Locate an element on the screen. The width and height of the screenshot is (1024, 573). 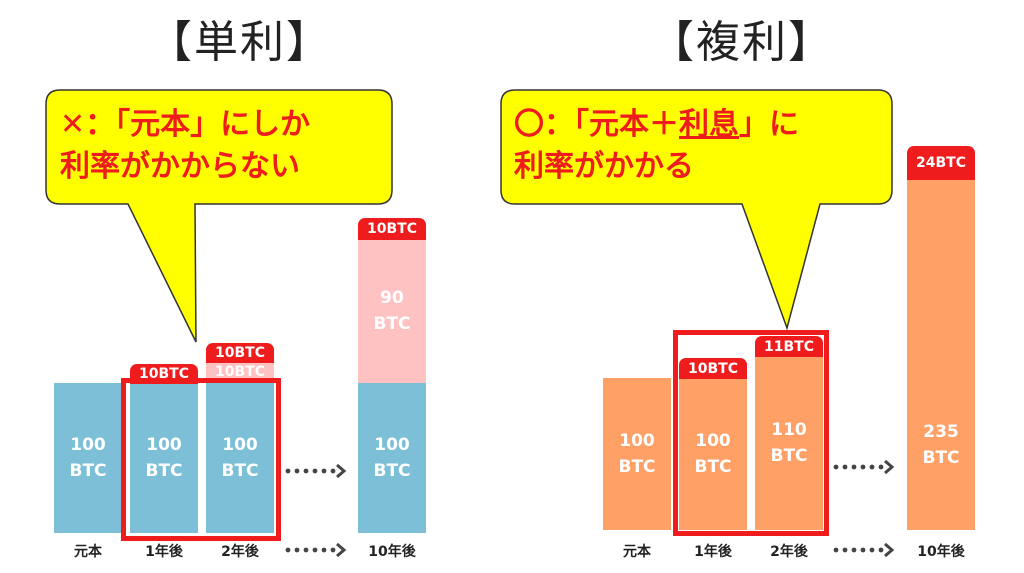
simple-xlabel-principal: 元本 is located at coordinates (88, 552).